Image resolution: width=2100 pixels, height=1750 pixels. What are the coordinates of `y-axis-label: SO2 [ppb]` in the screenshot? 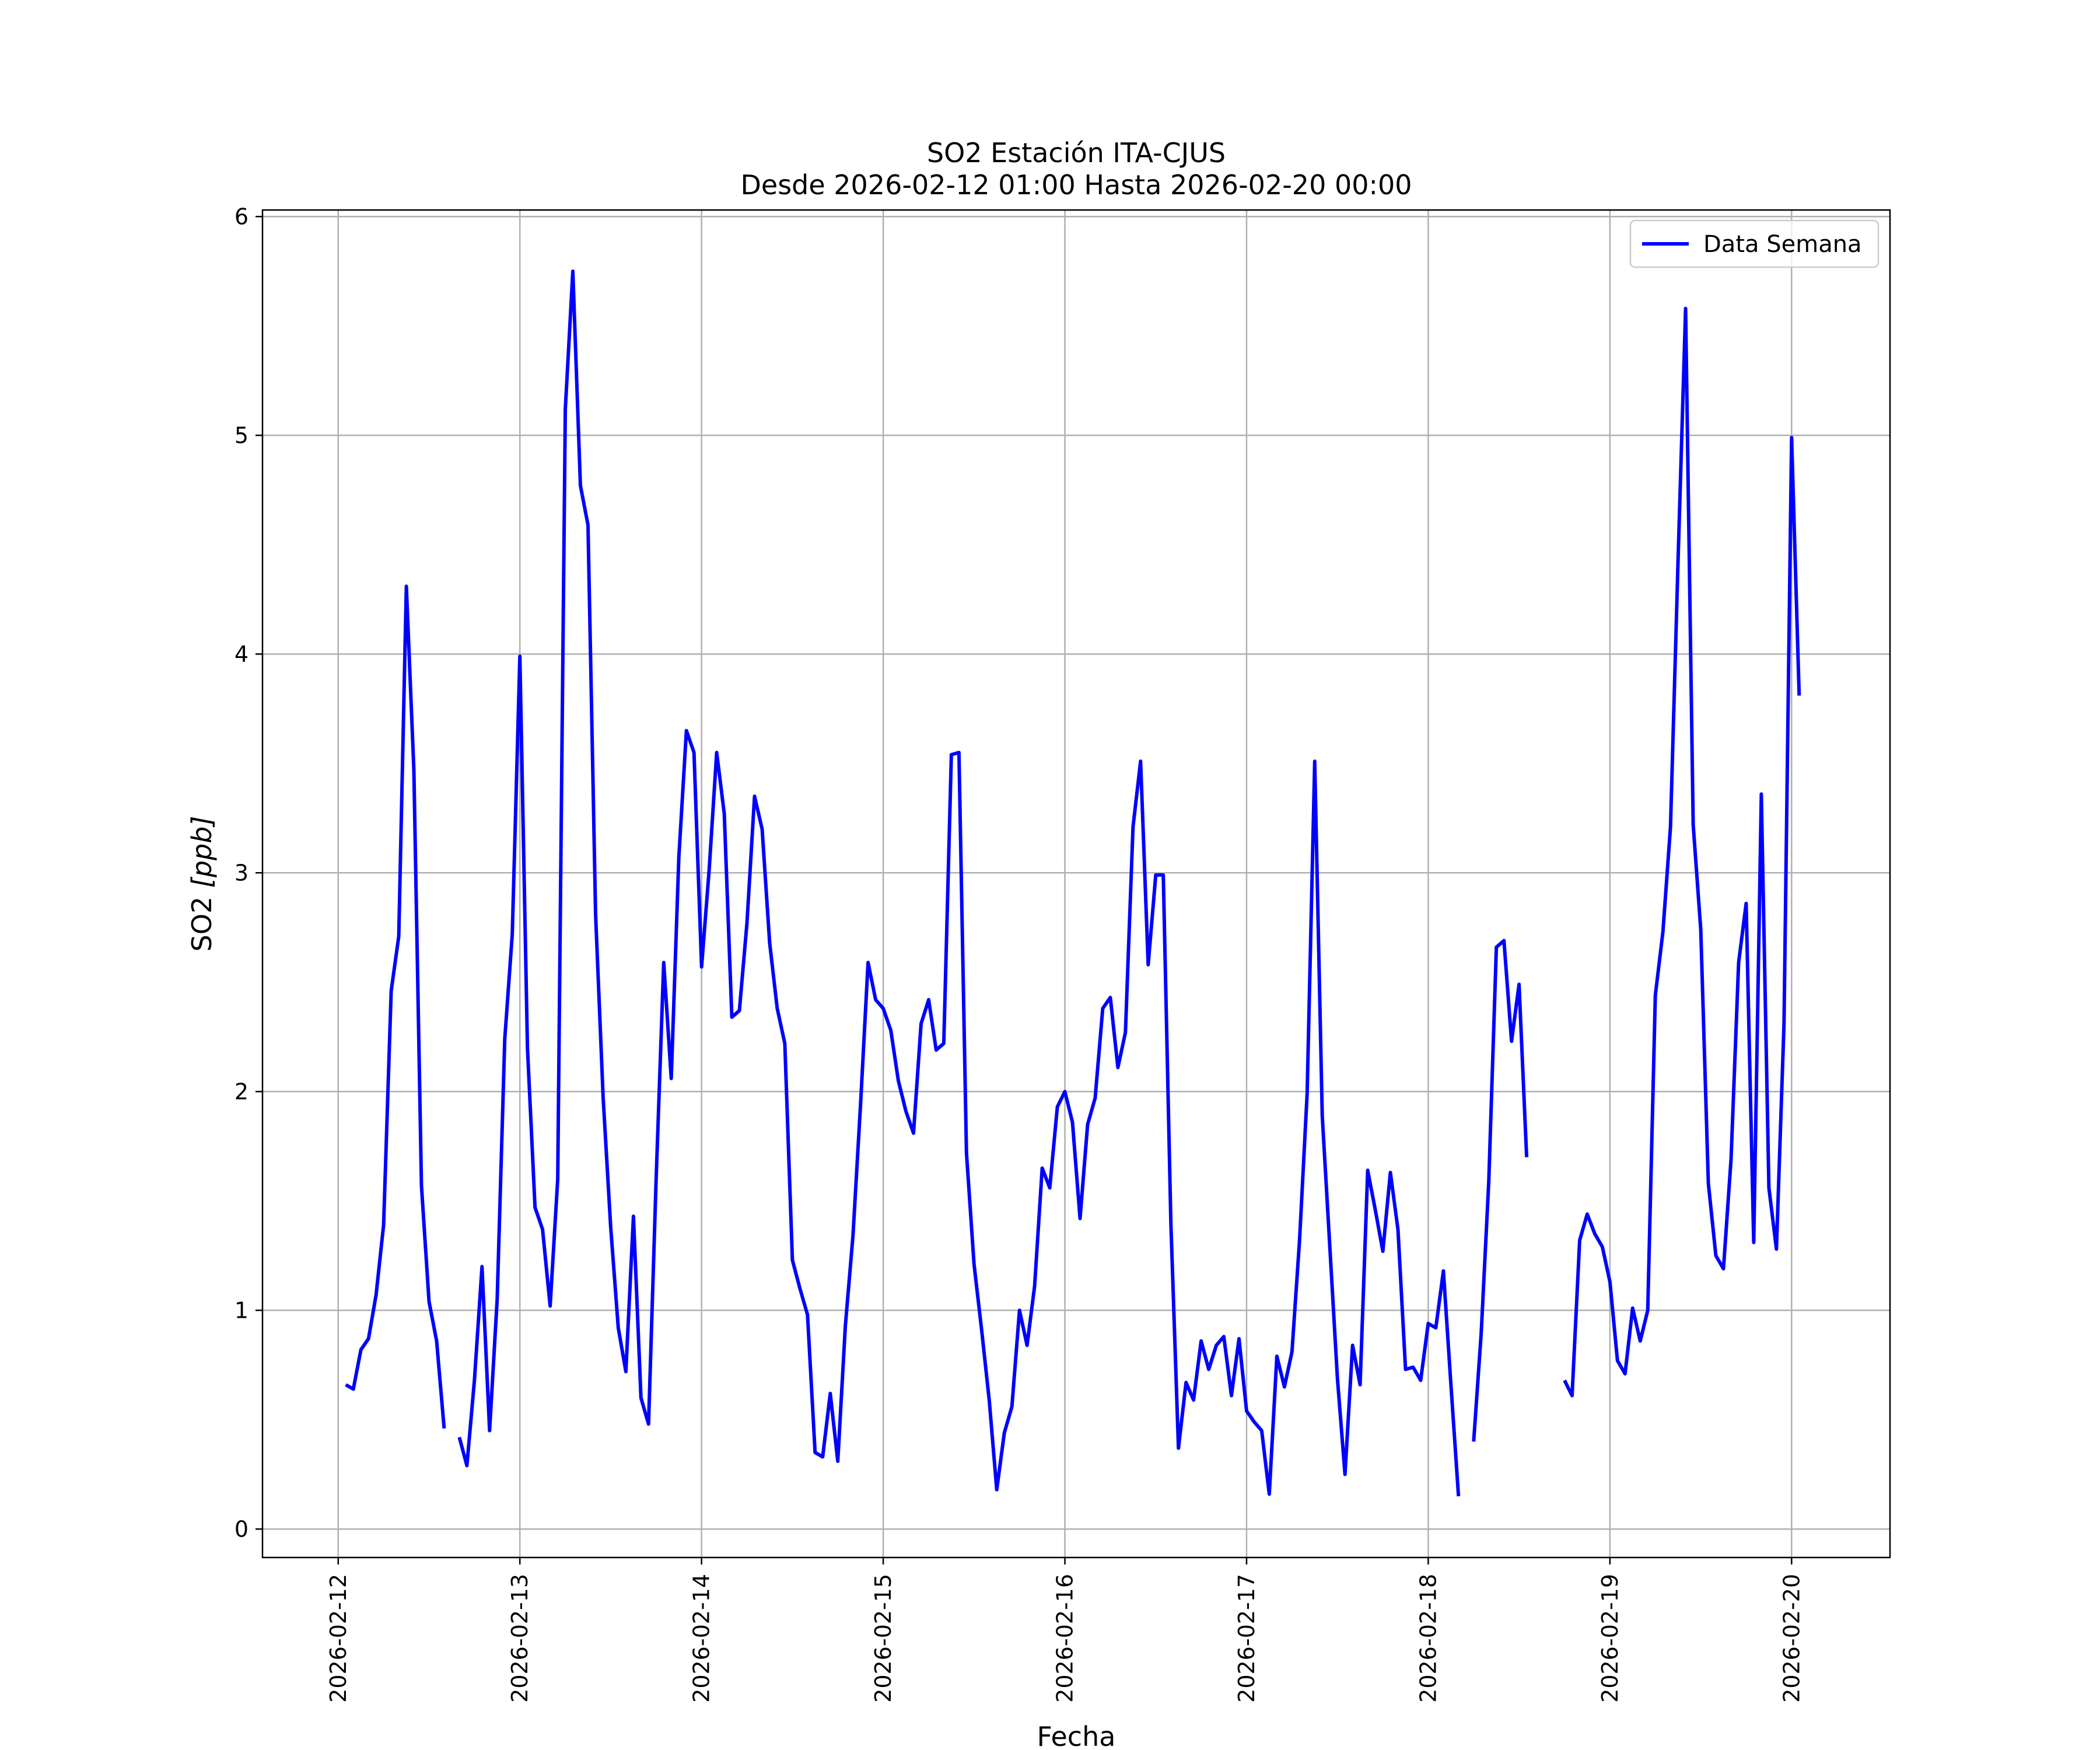 It's located at (202, 884).